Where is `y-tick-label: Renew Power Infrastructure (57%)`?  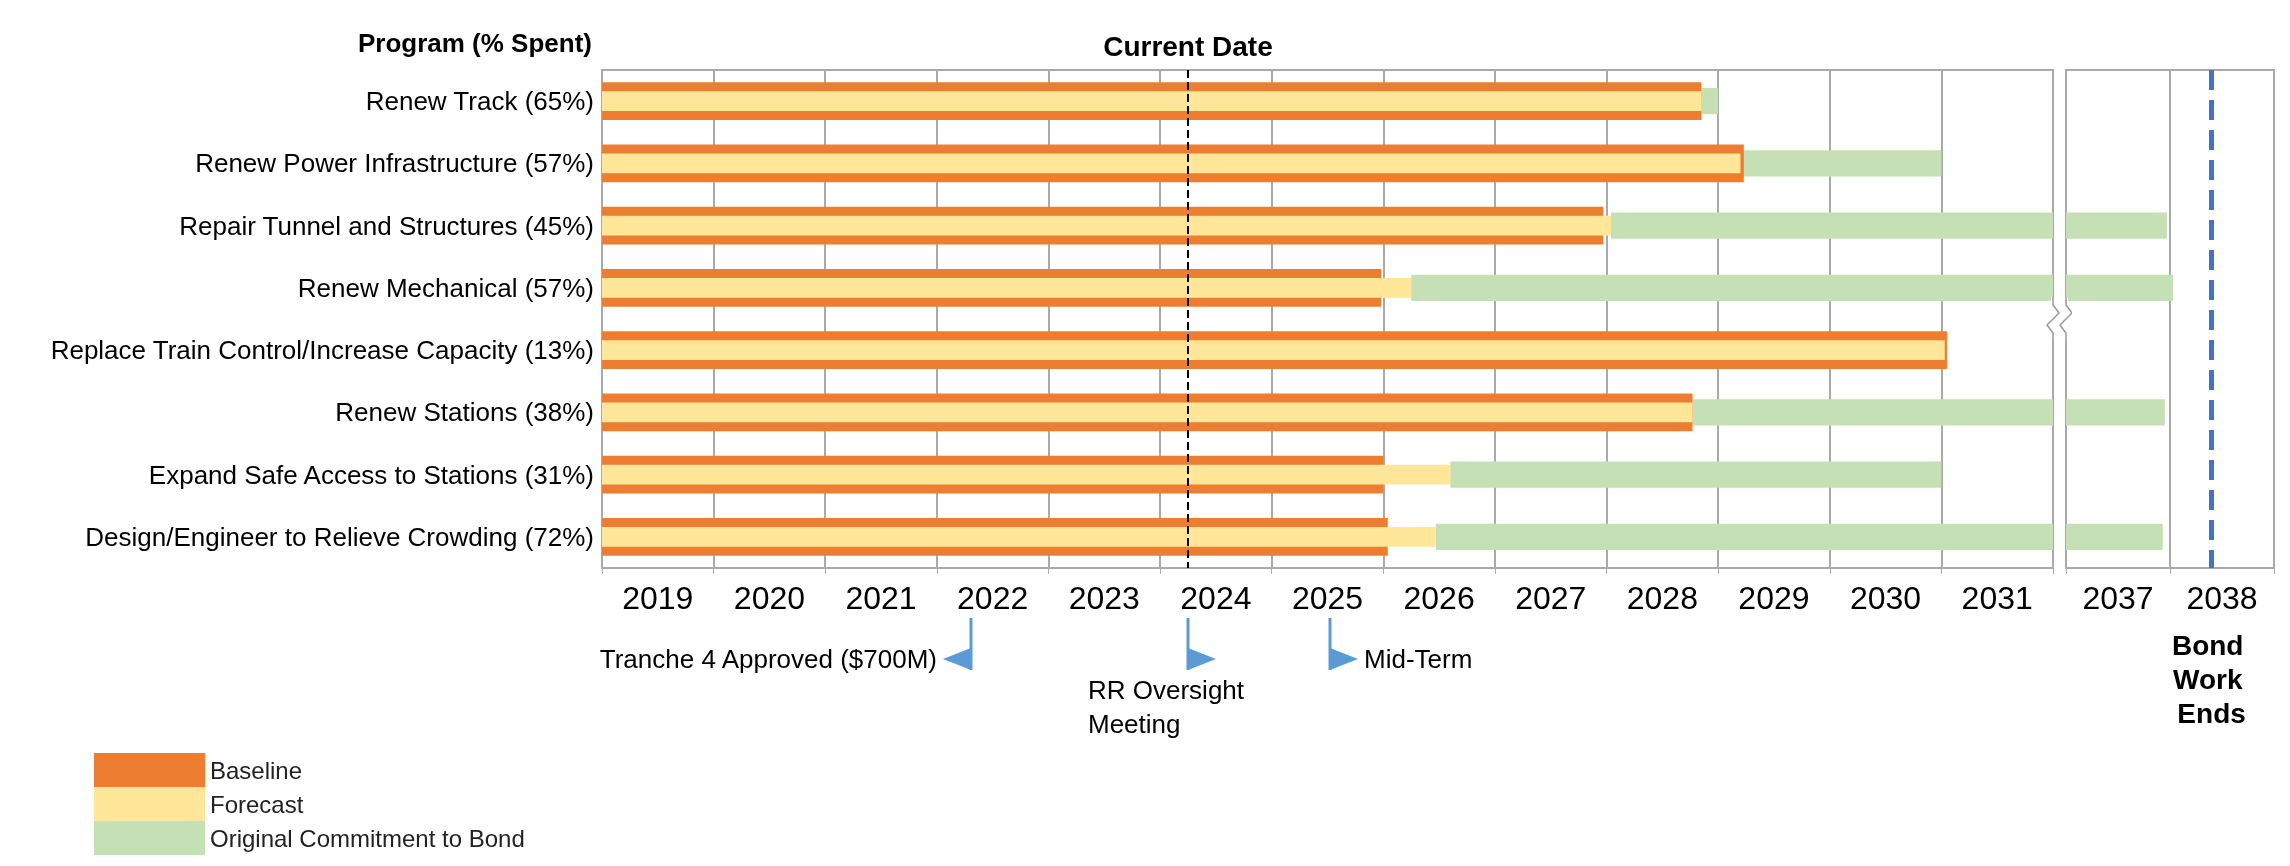 y-tick-label: Renew Power Infrastructure (57%) is located at coordinates (394, 163).